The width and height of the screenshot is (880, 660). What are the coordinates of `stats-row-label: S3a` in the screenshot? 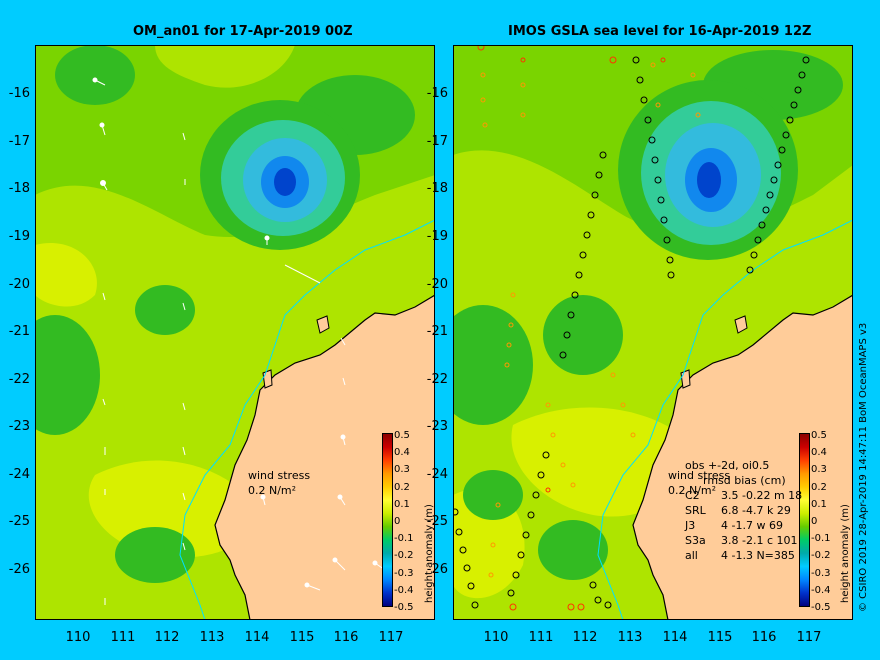 It's located at (695, 540).